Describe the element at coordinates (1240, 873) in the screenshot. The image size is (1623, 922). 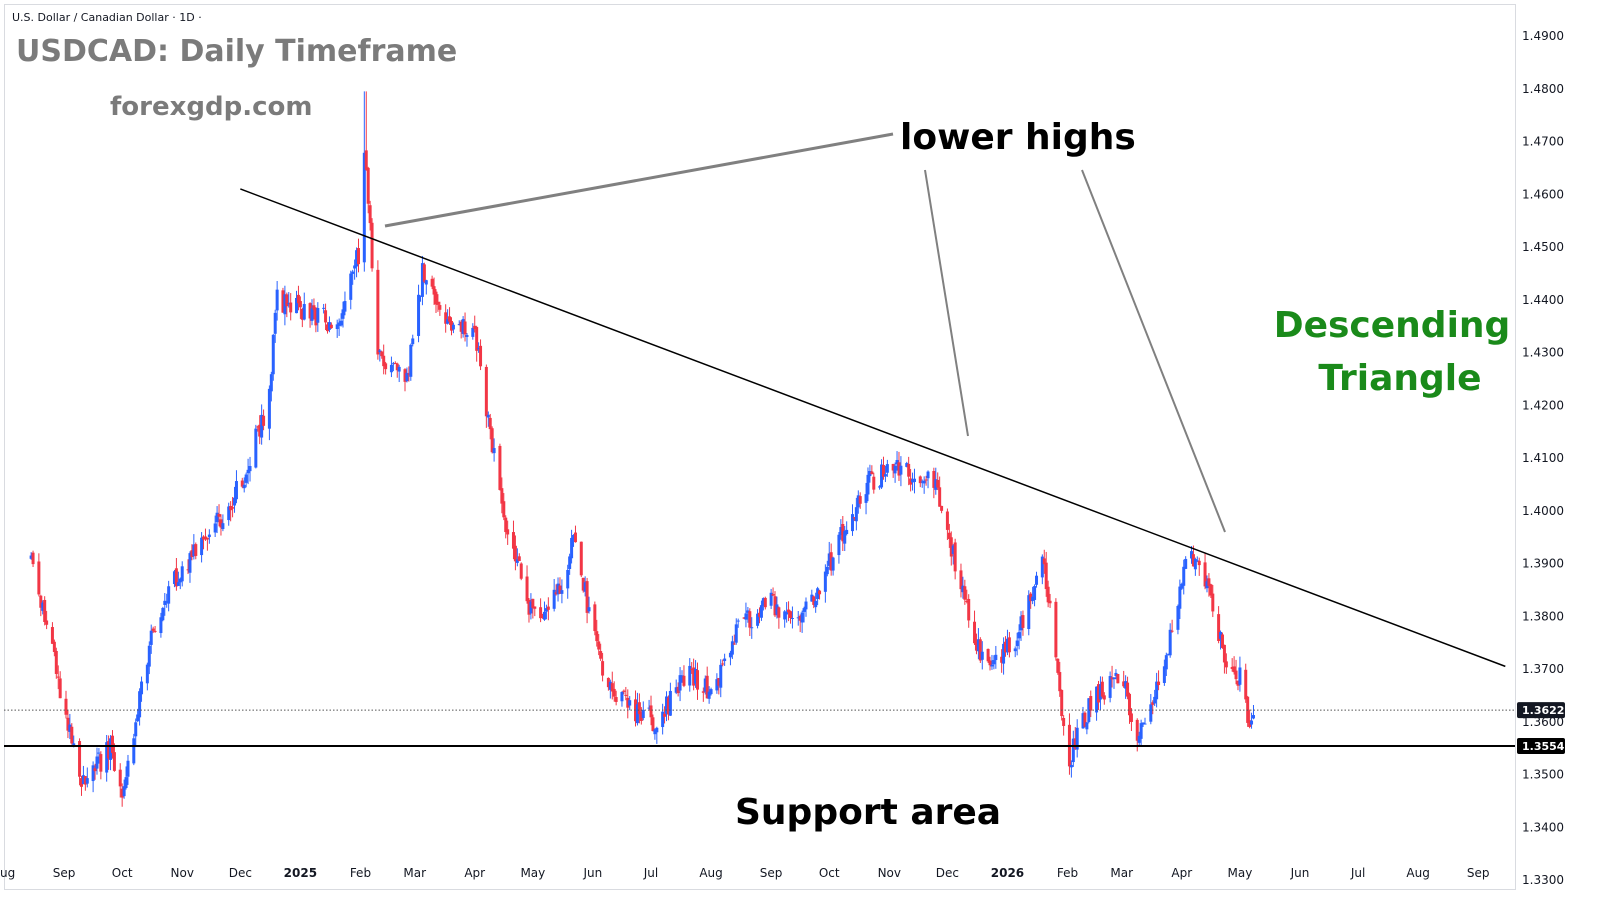
I see `x-tick-label: May` at that location.